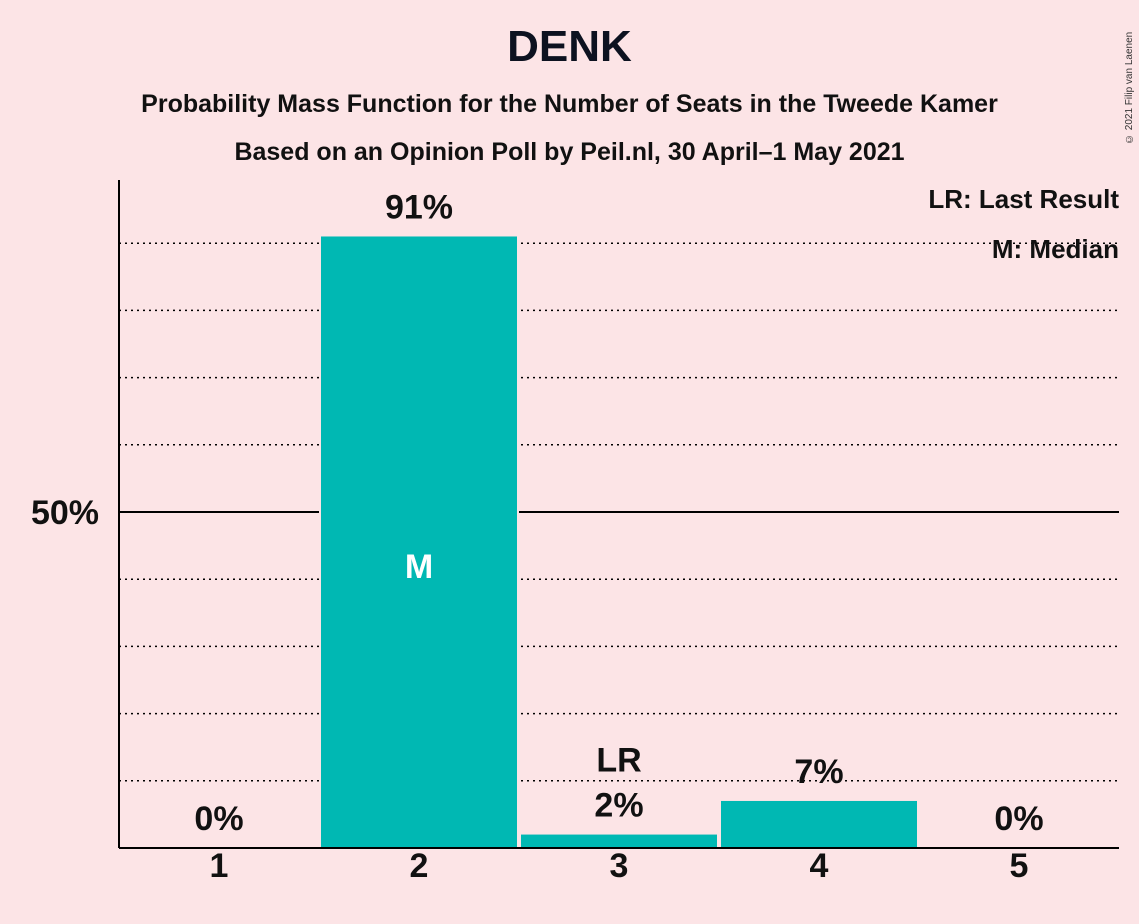  Describe the element at coordinates (218, 819) in the screenshot. I see `value-label-1: 0%` at that location.